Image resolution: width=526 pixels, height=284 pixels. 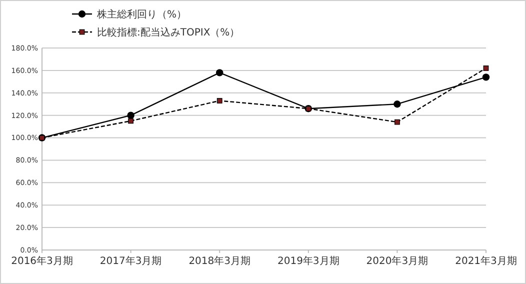 What do you see at coordinates (141, 14) in the screenshot?
I see `legend-label: 株主総利回り（%）` at bounding box center [141, 14].